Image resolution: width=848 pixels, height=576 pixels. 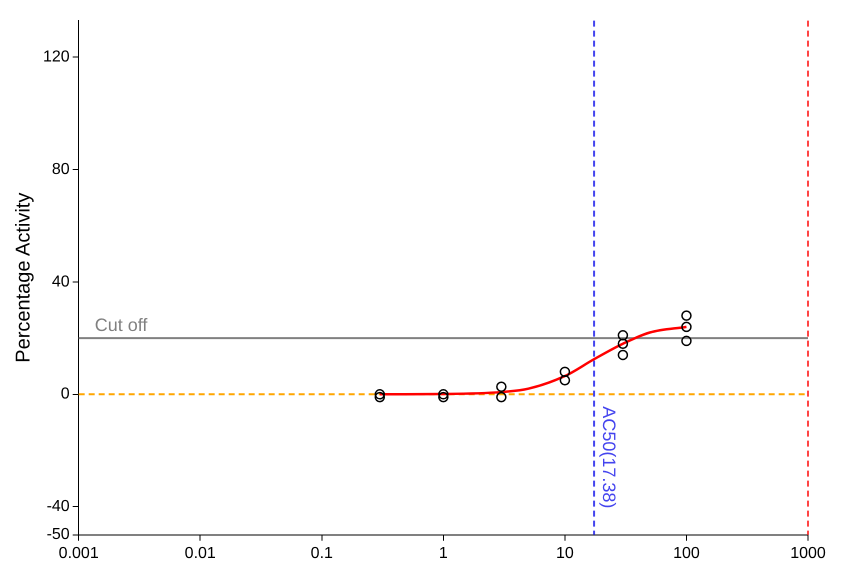 What do you see at coordinates (61, 281) in the screenshot?
I see `y-tick-label: 40` at bounding box center [61, 281].